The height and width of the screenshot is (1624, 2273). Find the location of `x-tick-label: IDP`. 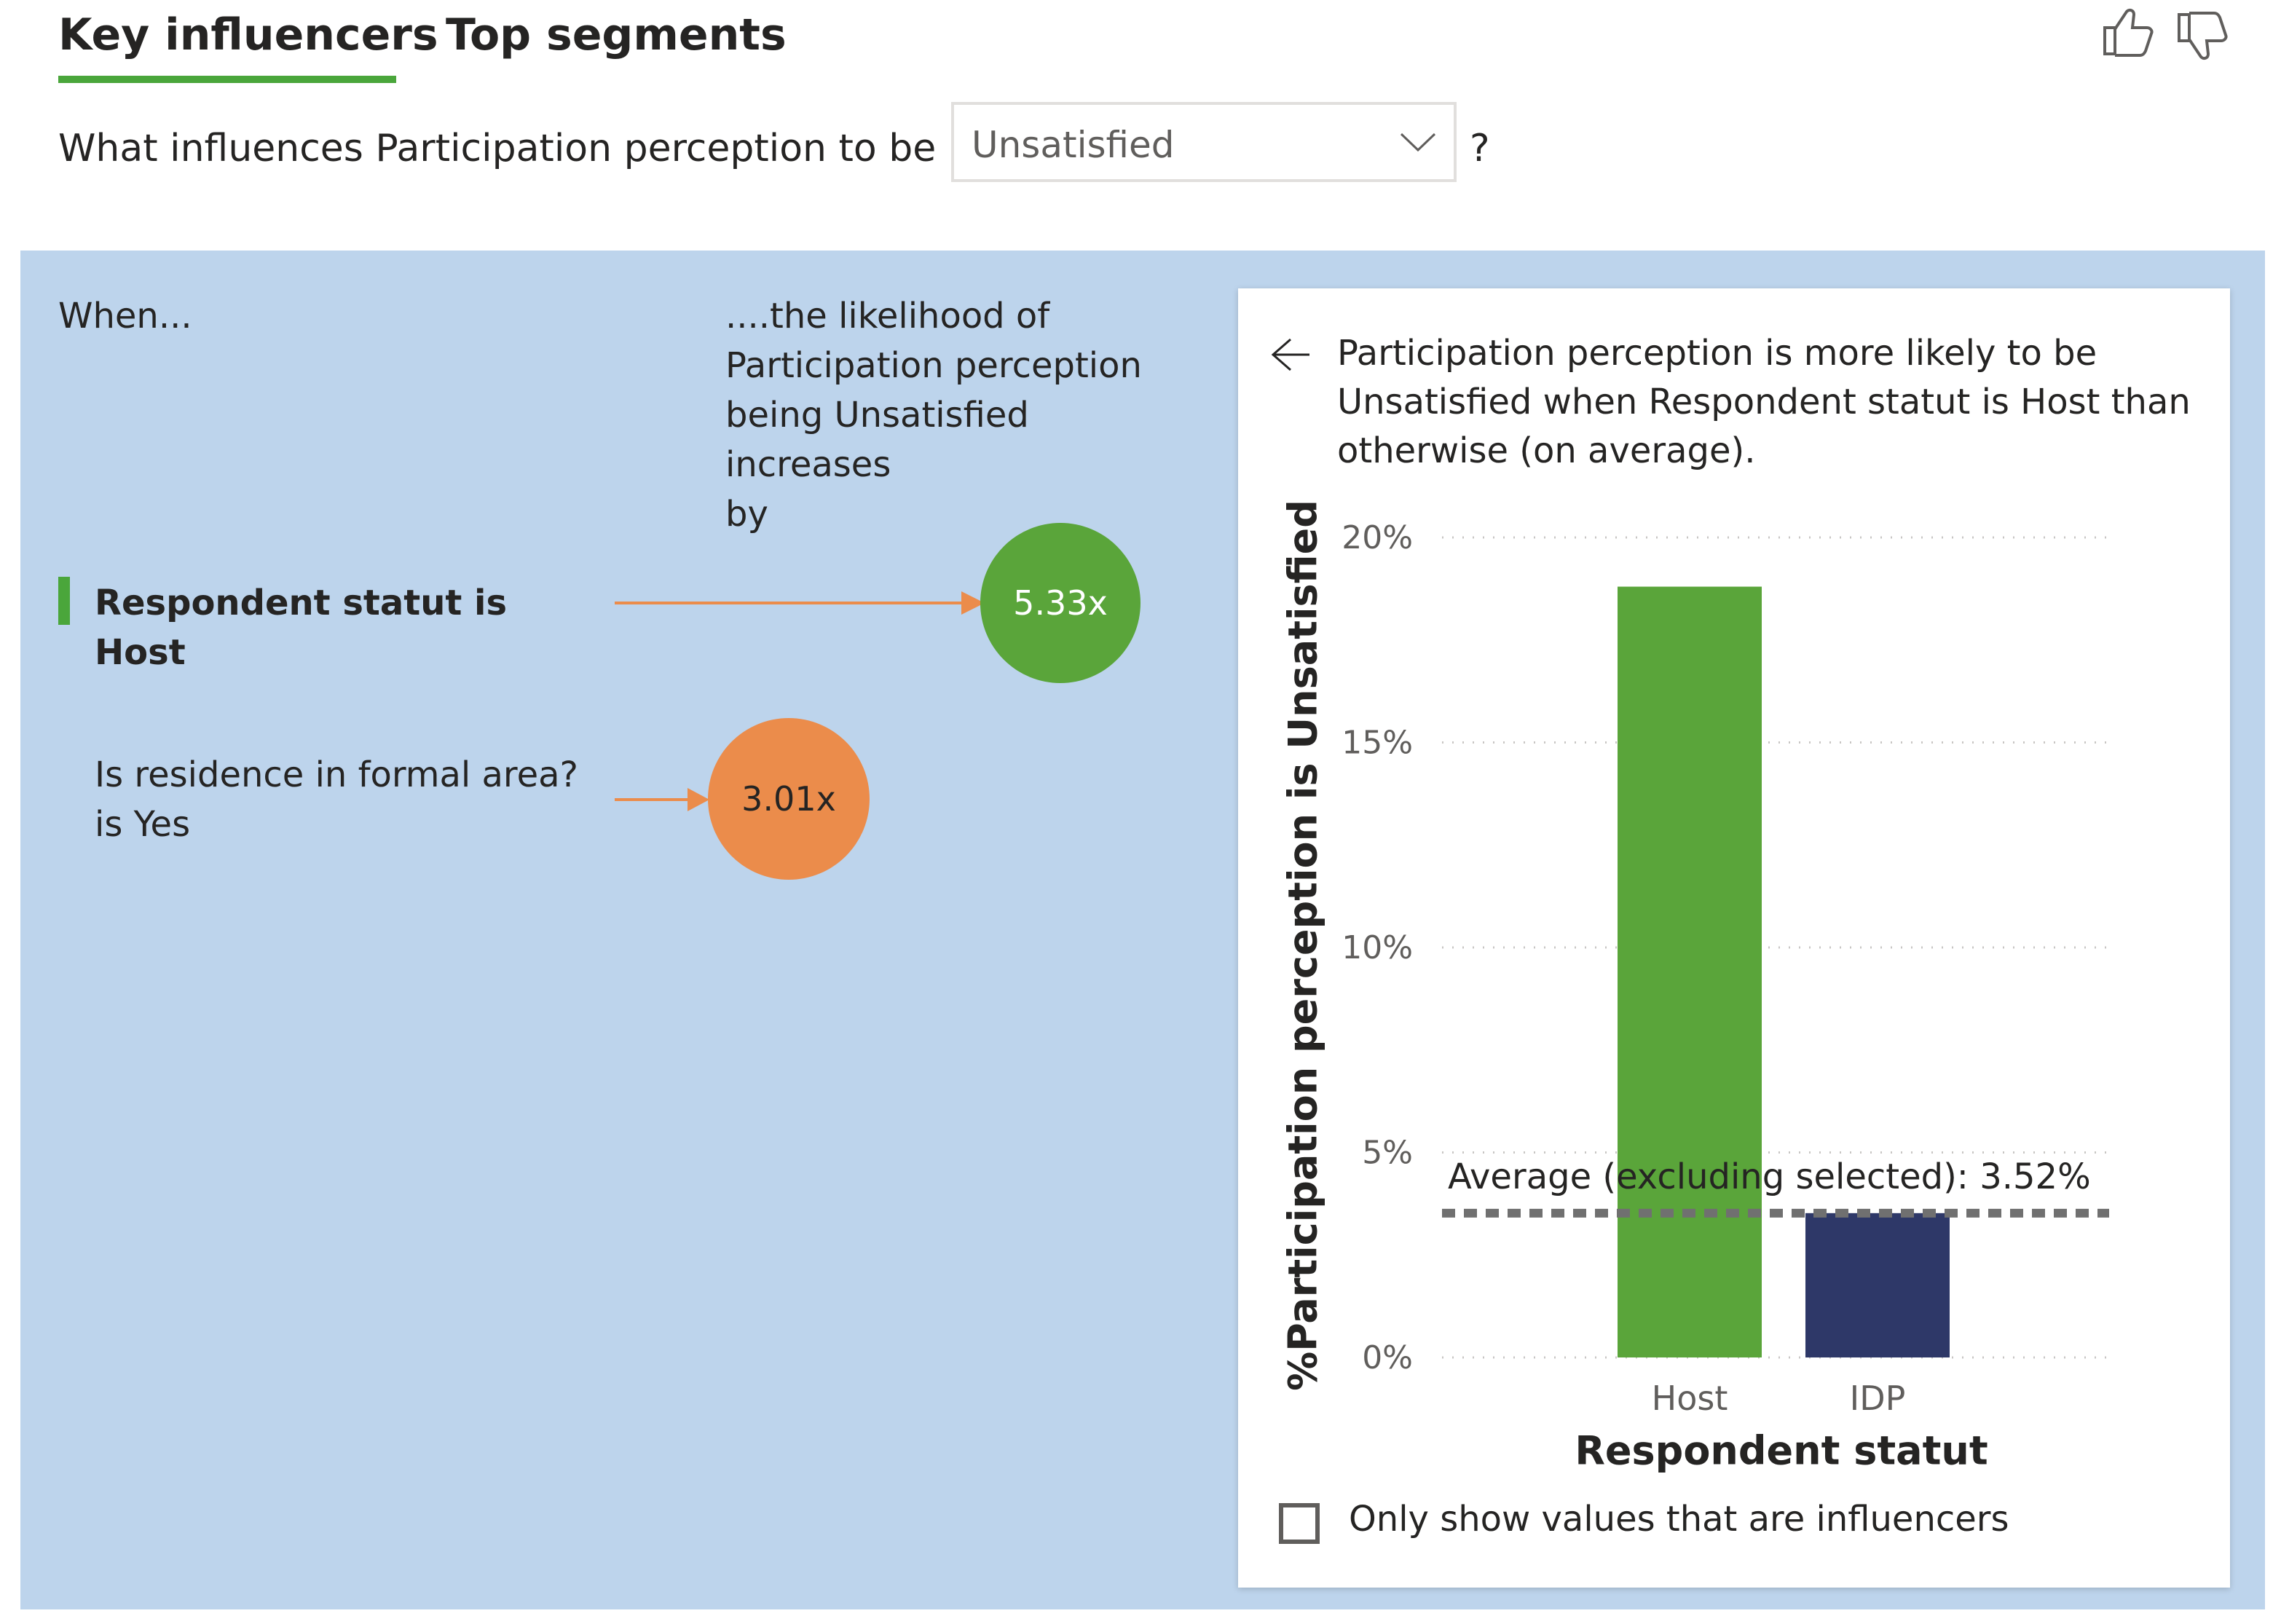

x-tick-label: IDP is located at coordinates (1878, 1398).